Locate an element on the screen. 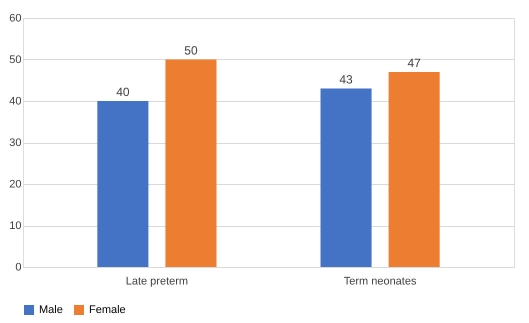 The image size is (529, 323). y-tick-label: 50 is located at coordinates (15, 60).